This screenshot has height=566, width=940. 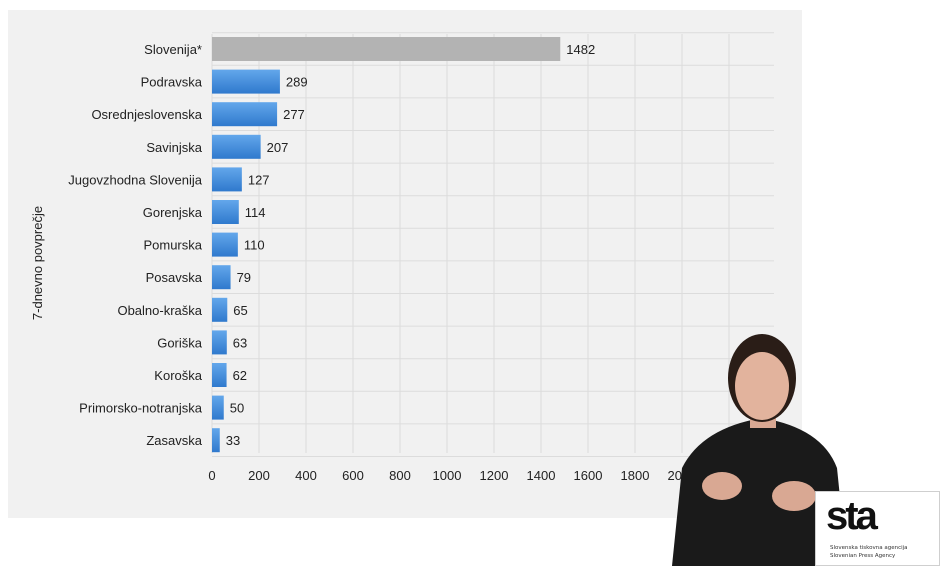 I want to click on value-label: 114, so click(x=255, y=212).